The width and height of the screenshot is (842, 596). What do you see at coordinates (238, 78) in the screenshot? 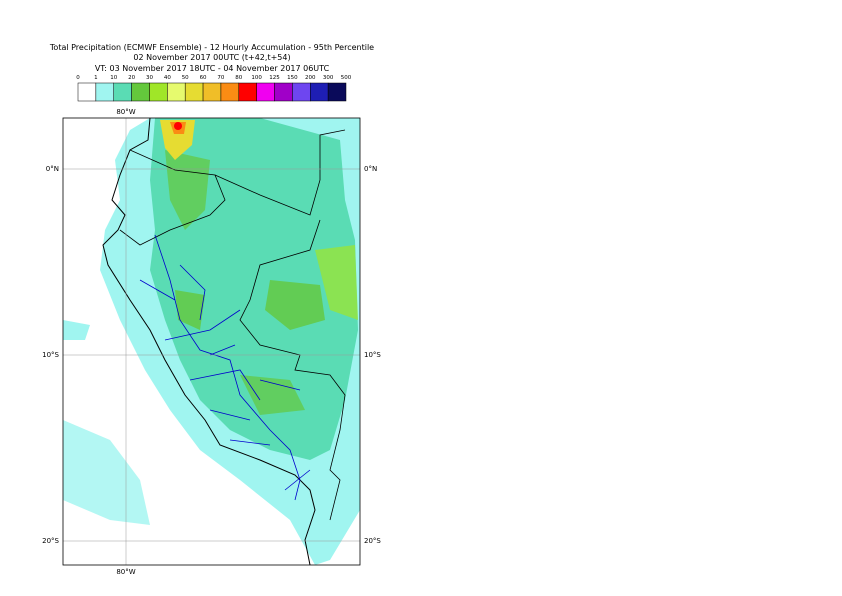
I see `legend-tick-label: 80` at bounding box center [238, 78].